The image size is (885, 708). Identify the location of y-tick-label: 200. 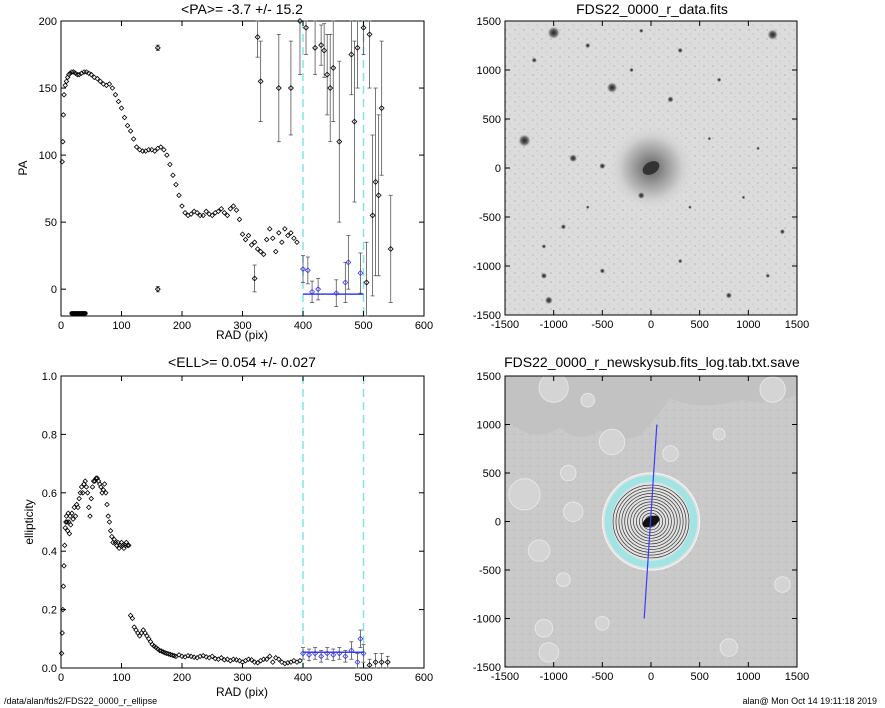
(48, 22).